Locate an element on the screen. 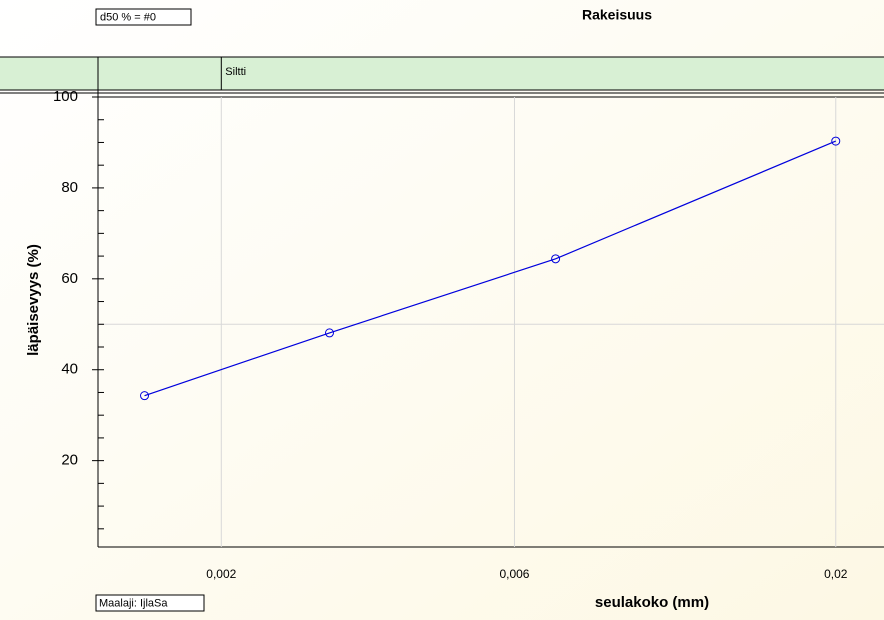  chart-title: Rakeisuus is located at coordinates (617, 15).